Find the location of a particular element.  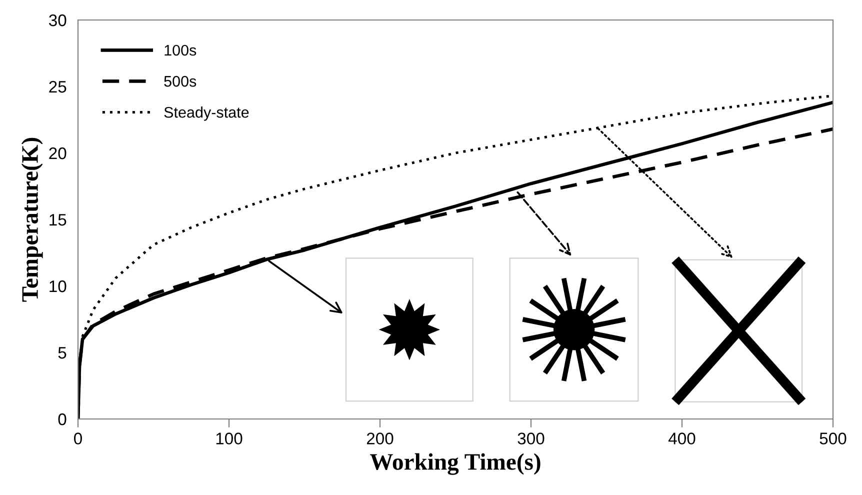

y-tick-label: 25 is located at coordinates (57, 86).